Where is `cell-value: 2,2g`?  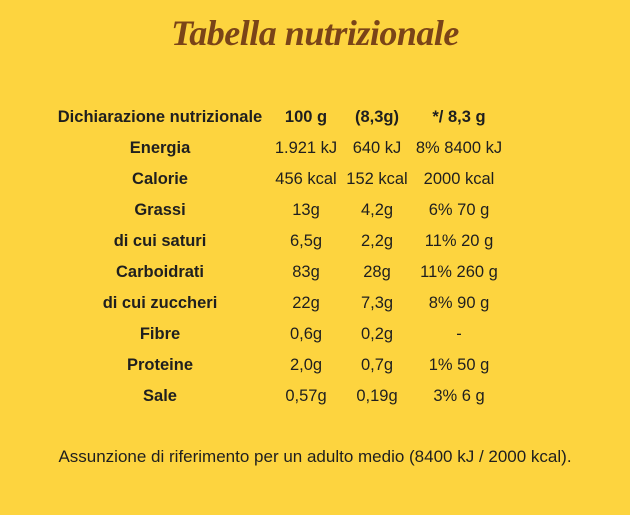
cell-value: 2,2g is located at coordinates (377, 241).